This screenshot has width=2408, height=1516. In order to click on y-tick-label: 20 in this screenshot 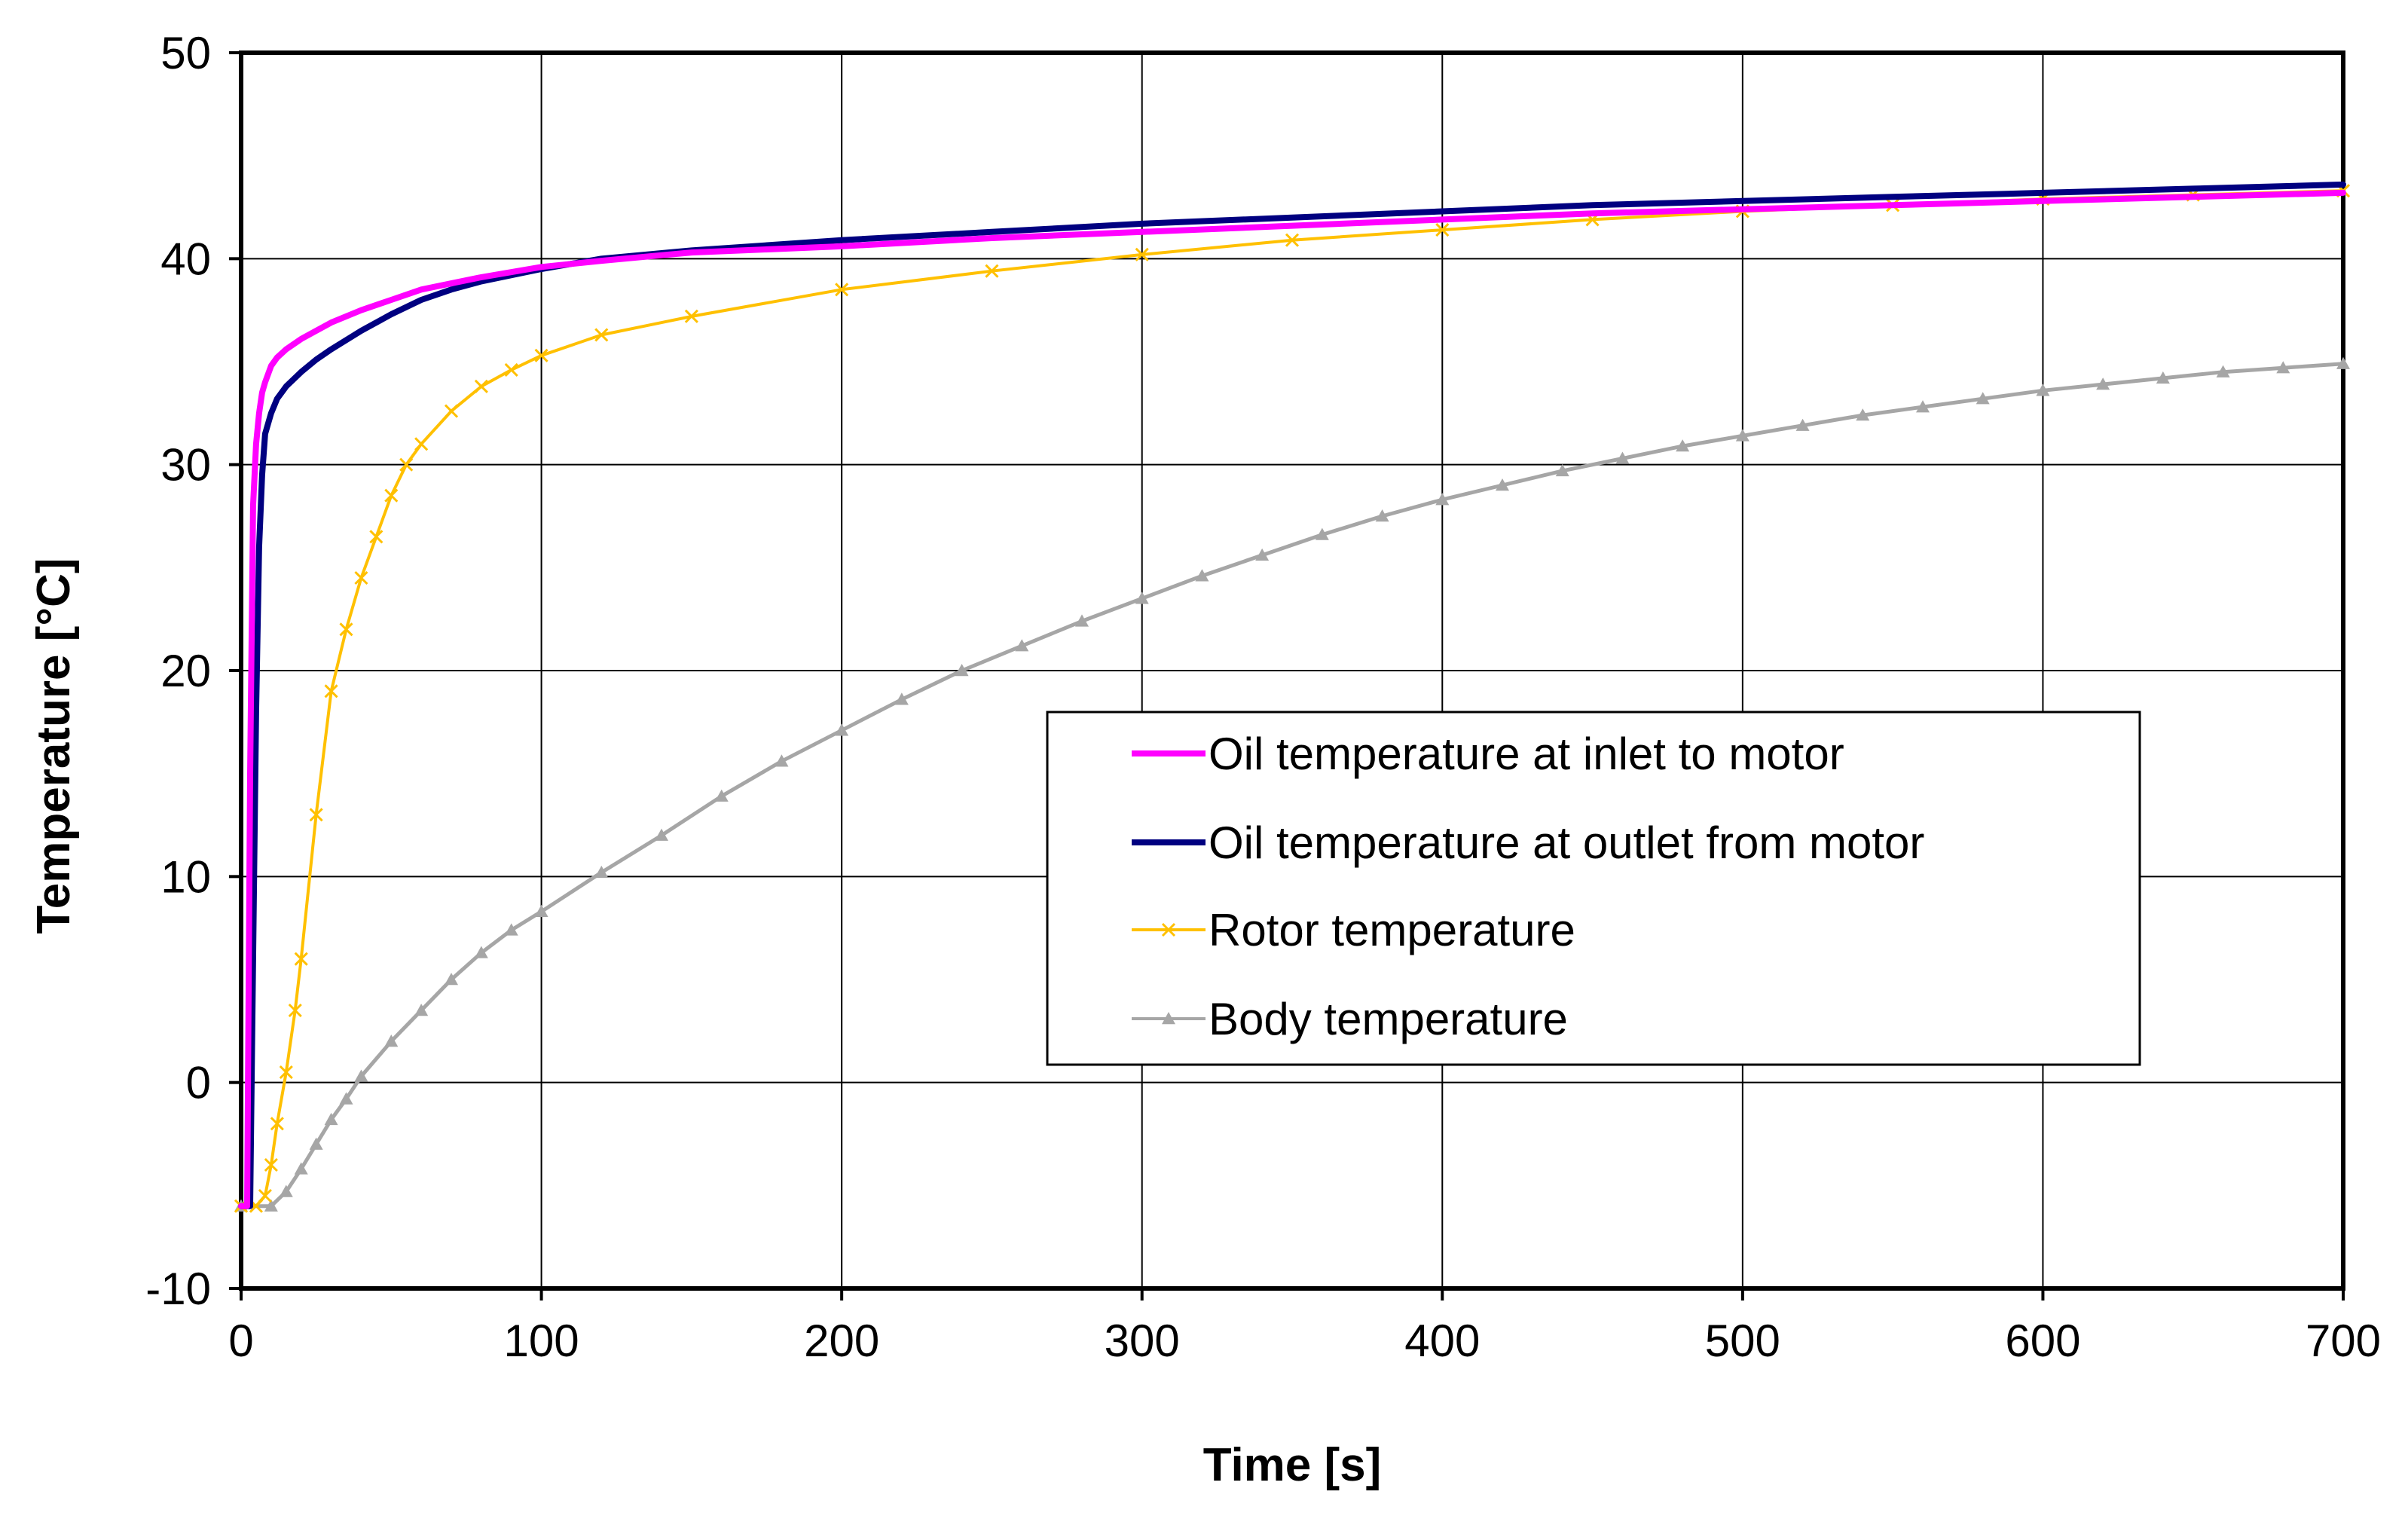, I will do `click(185, 671)`.